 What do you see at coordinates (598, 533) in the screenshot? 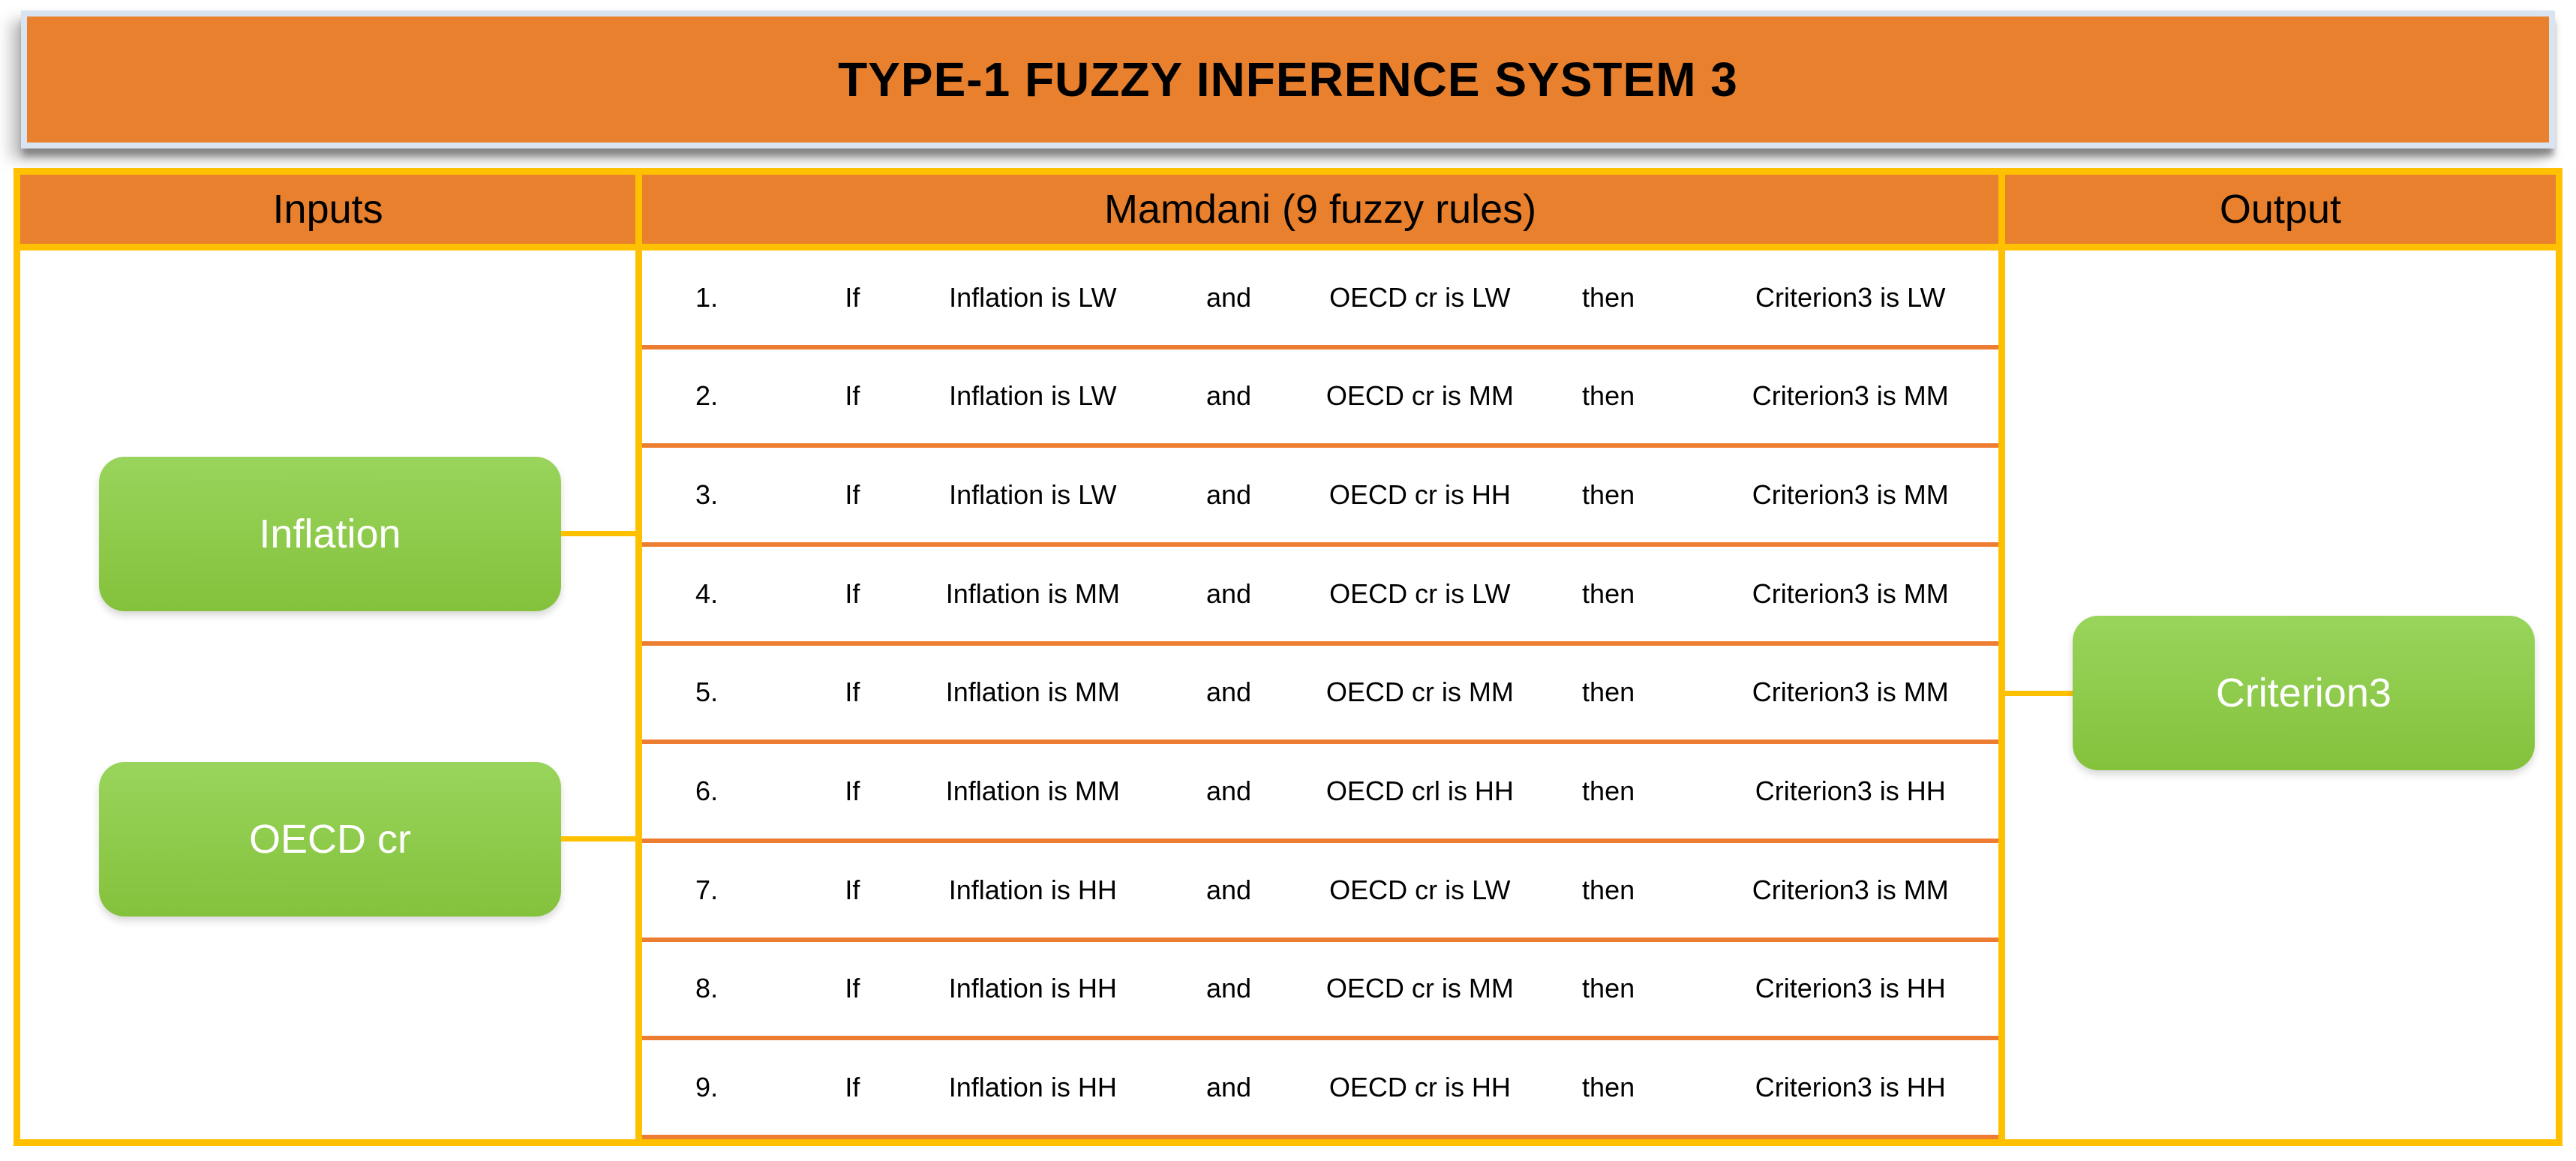
I see `connector-inflation` at bounding box center [598, 533].